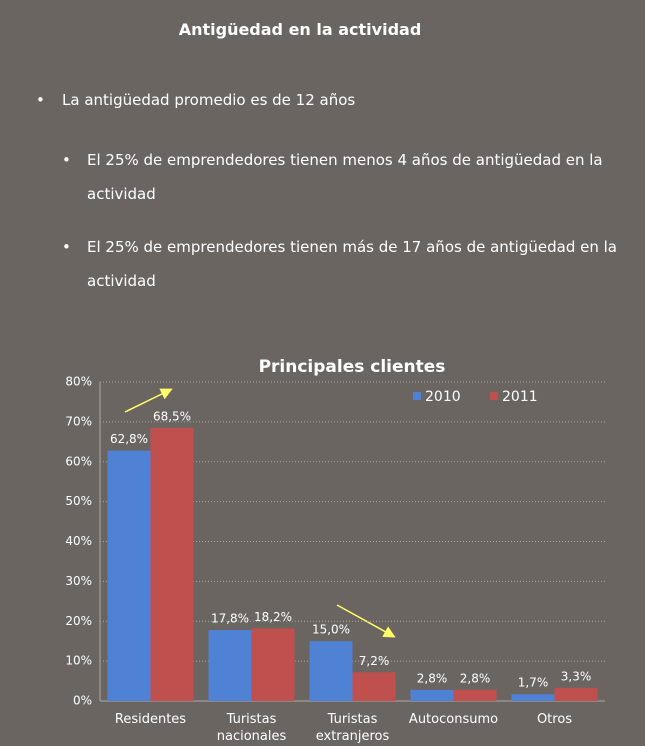 The width and height of the screenshot is (645, 746). Describe the element at coordinates (300, 29) in the screenshot. I see `slide-title: Antigüedad en la actividad` at that location.